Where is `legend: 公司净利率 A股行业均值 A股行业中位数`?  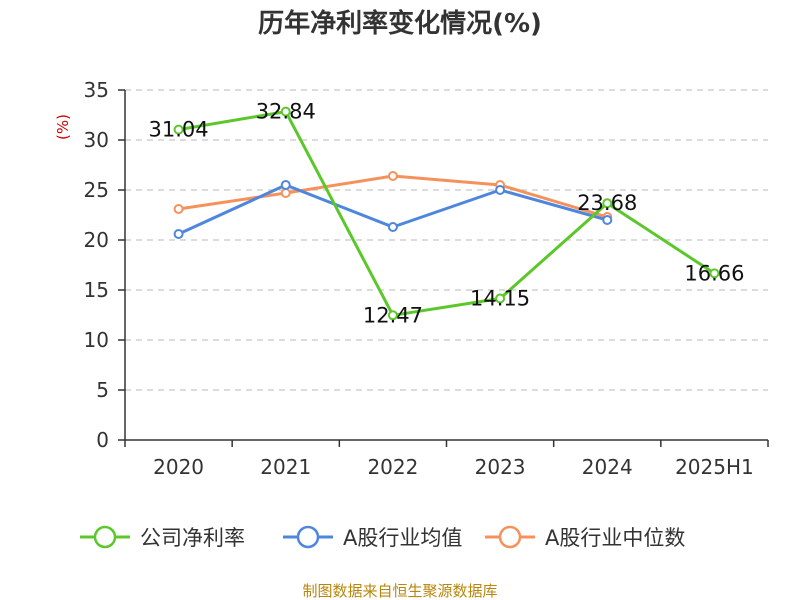
legend: 公司净利率 A股行业均值 A股行业中位数 is located at coordinates (382, 537).